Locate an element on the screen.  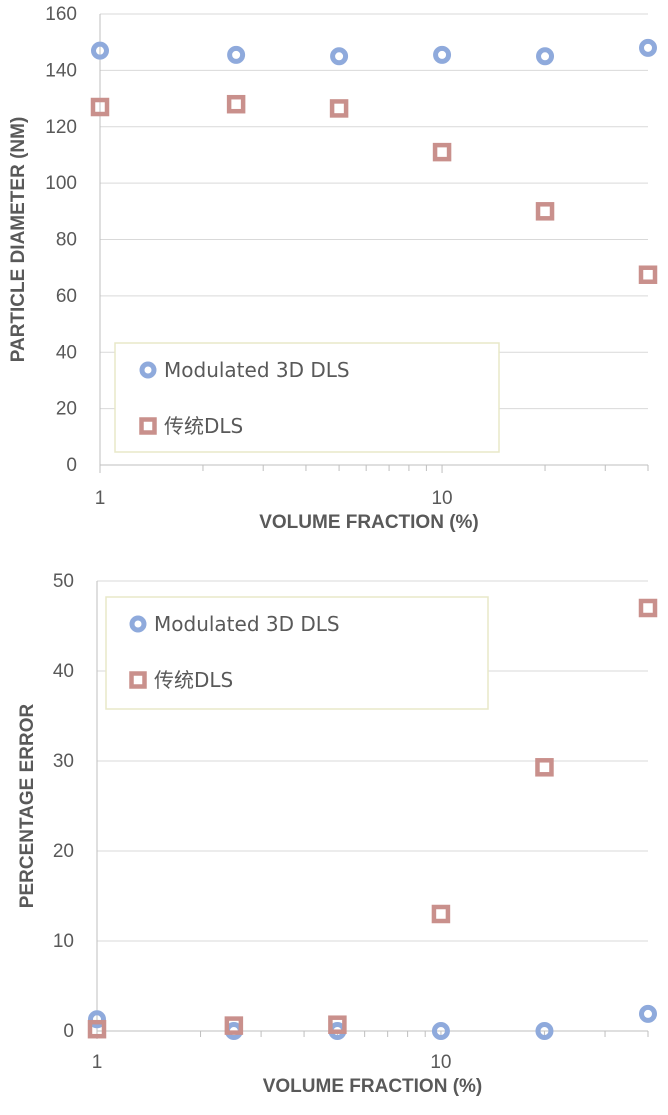
y-tick-label-10: 10 is located at coordinates (63, 941).